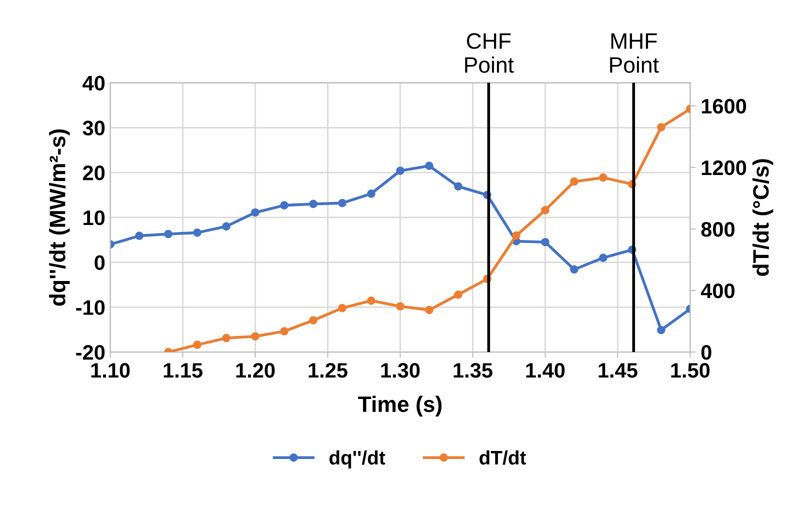  I want to click on x-tick-label: 1.50, so click(690, 370).